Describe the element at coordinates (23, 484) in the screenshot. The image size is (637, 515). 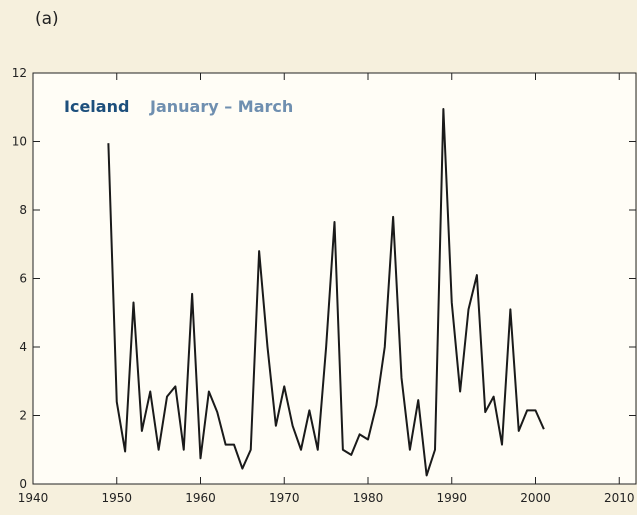
I see `y-tick-label: 0` at that location.